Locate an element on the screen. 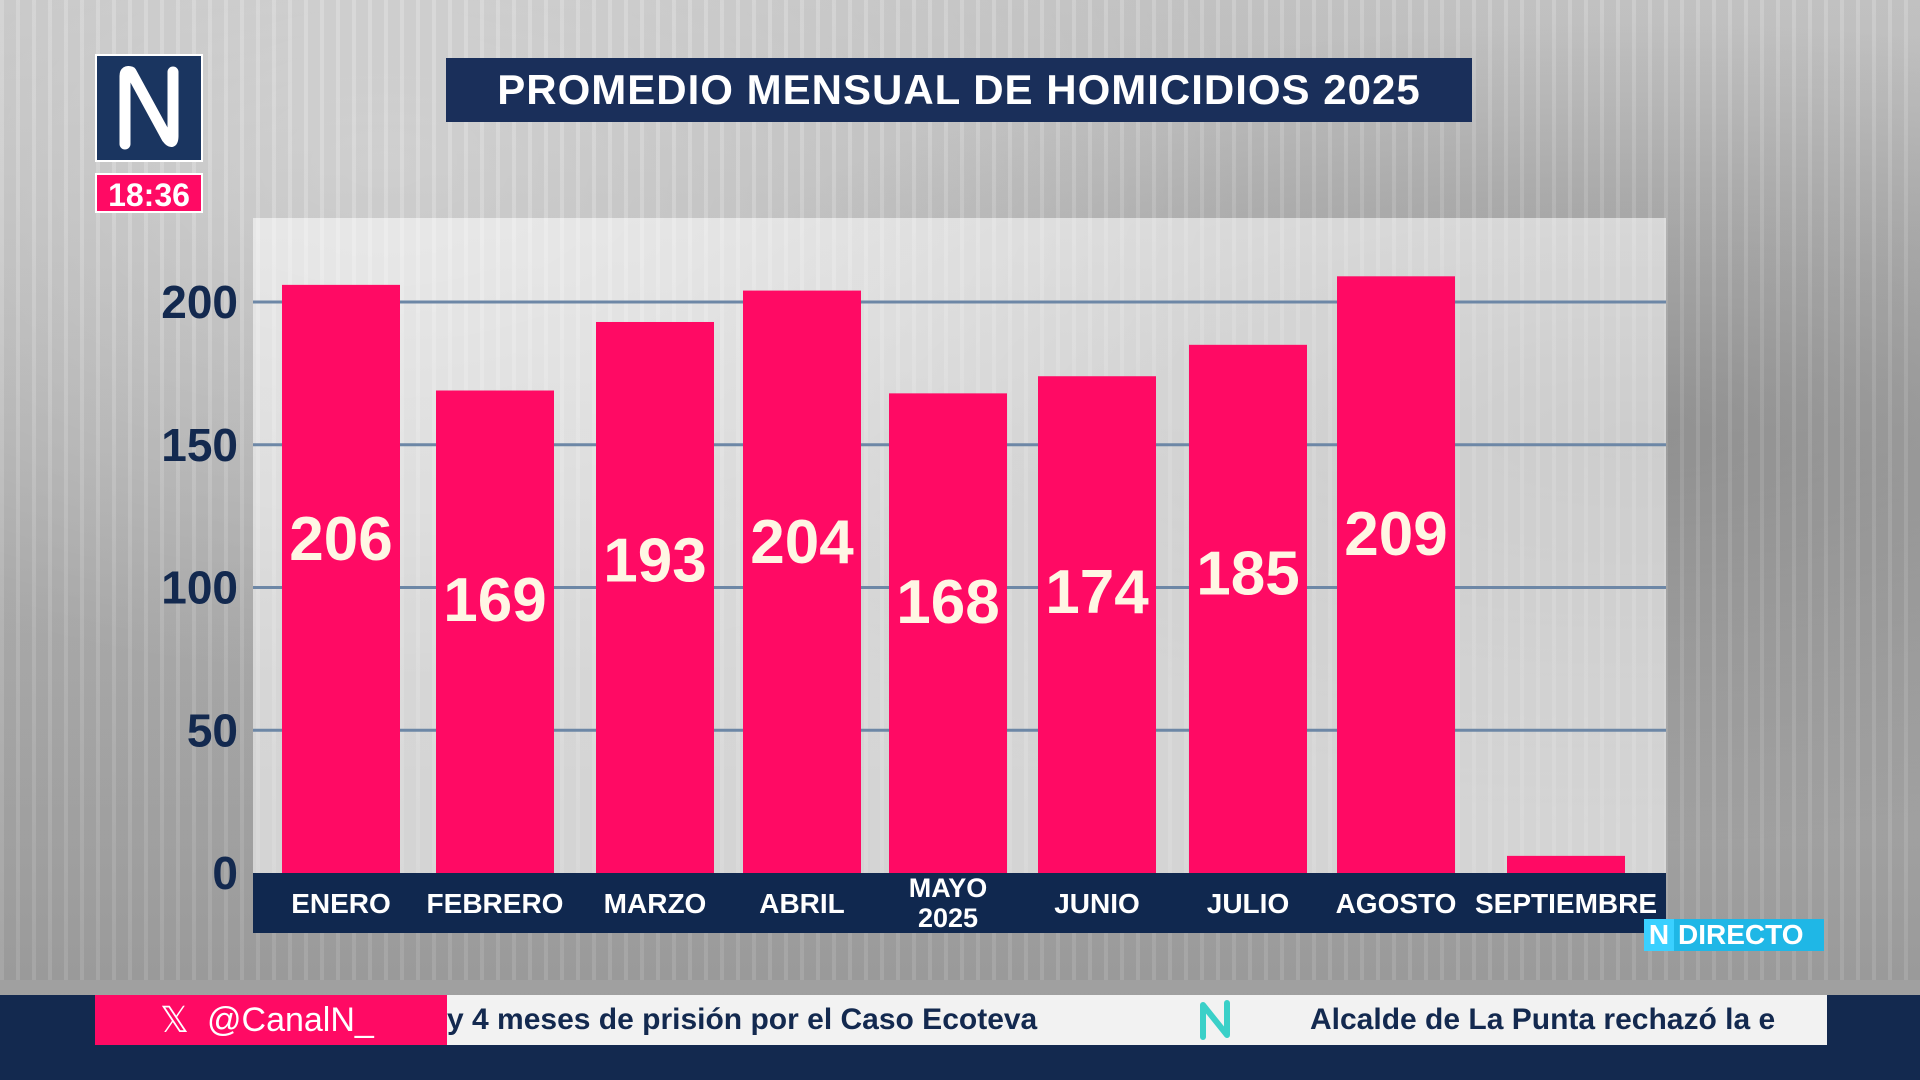 This screenshot has width=1920, height=1080. social-handle-label: @CanalN_ is located at coordinates (290, 1020).